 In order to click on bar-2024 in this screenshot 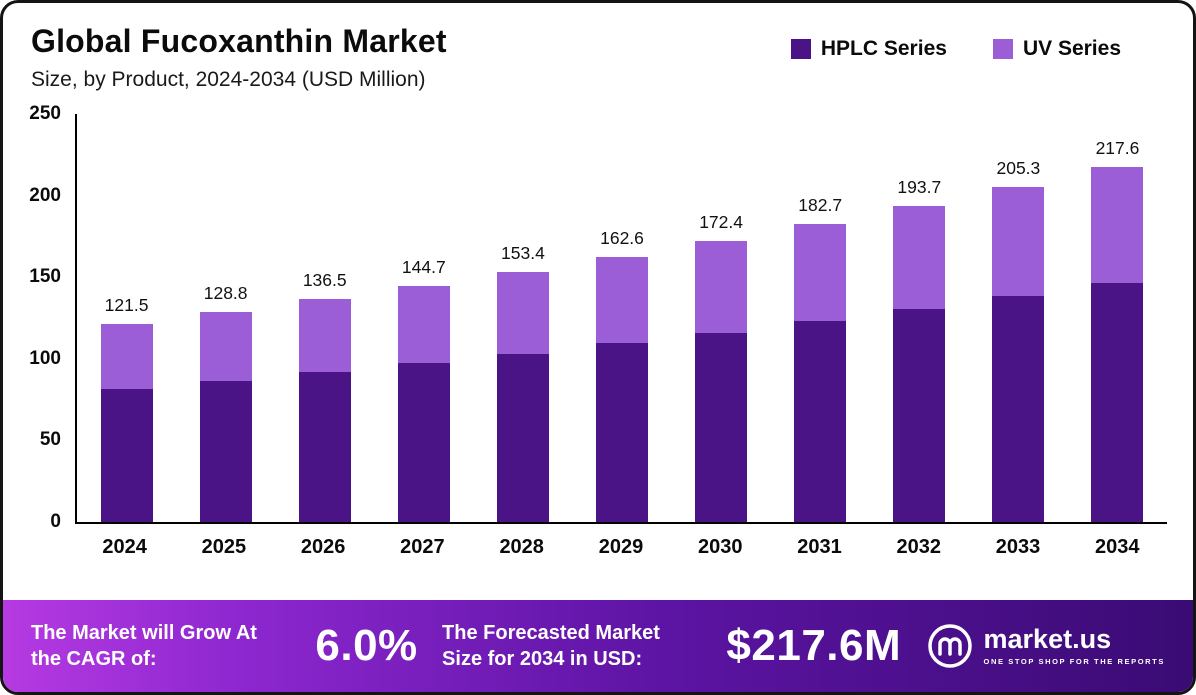, I will do `click(126, 422)`.